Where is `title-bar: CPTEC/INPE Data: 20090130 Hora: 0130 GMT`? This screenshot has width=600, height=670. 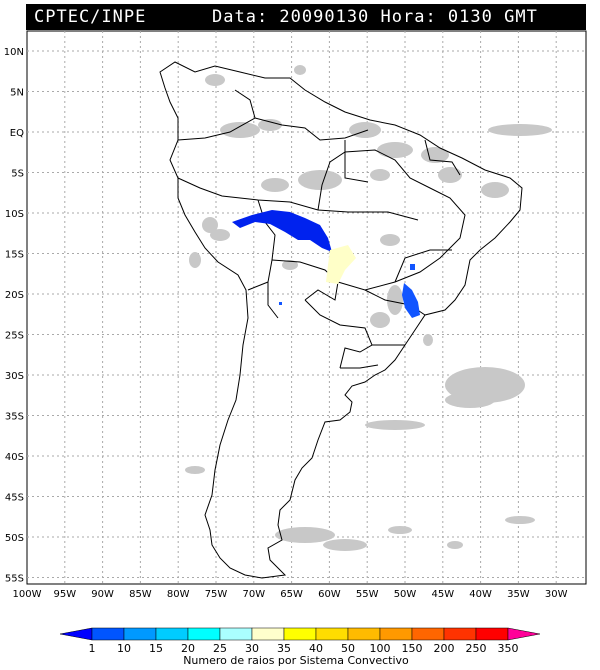 title-bar: CPTEC/INPE Data: 20090130 Hora: 0130 GMT is located at coordinates (306, 17).